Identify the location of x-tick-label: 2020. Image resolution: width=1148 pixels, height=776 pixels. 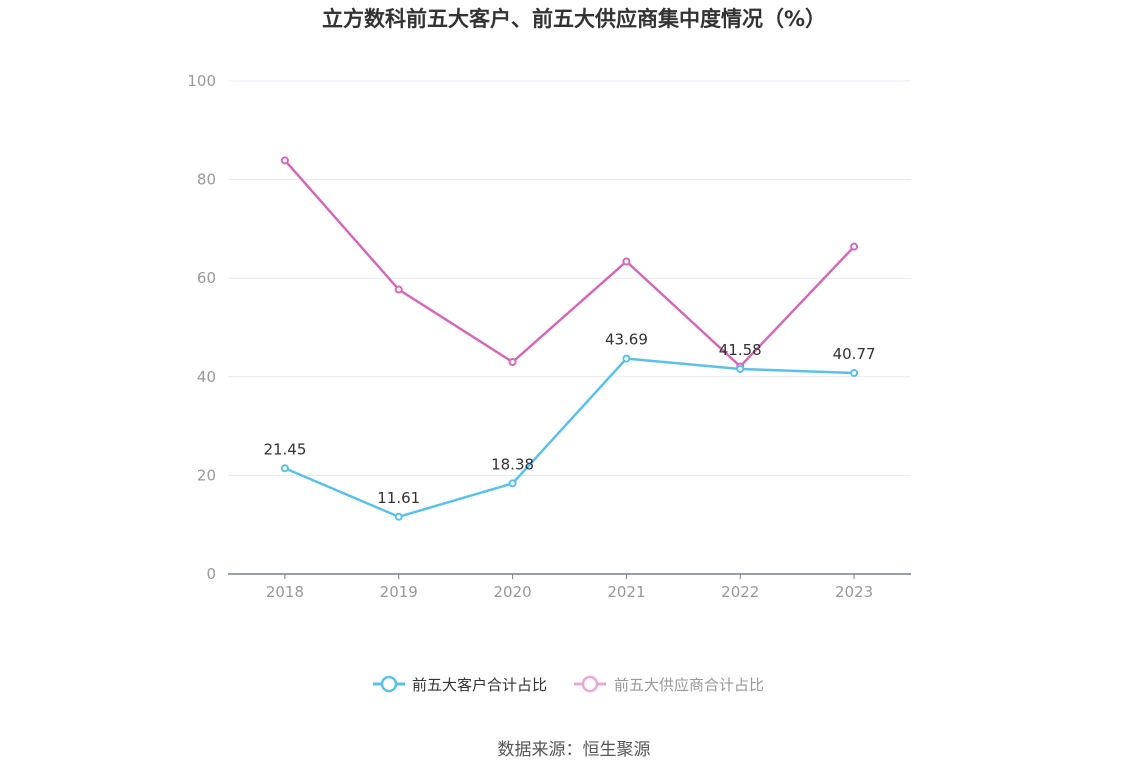
(512, 592).